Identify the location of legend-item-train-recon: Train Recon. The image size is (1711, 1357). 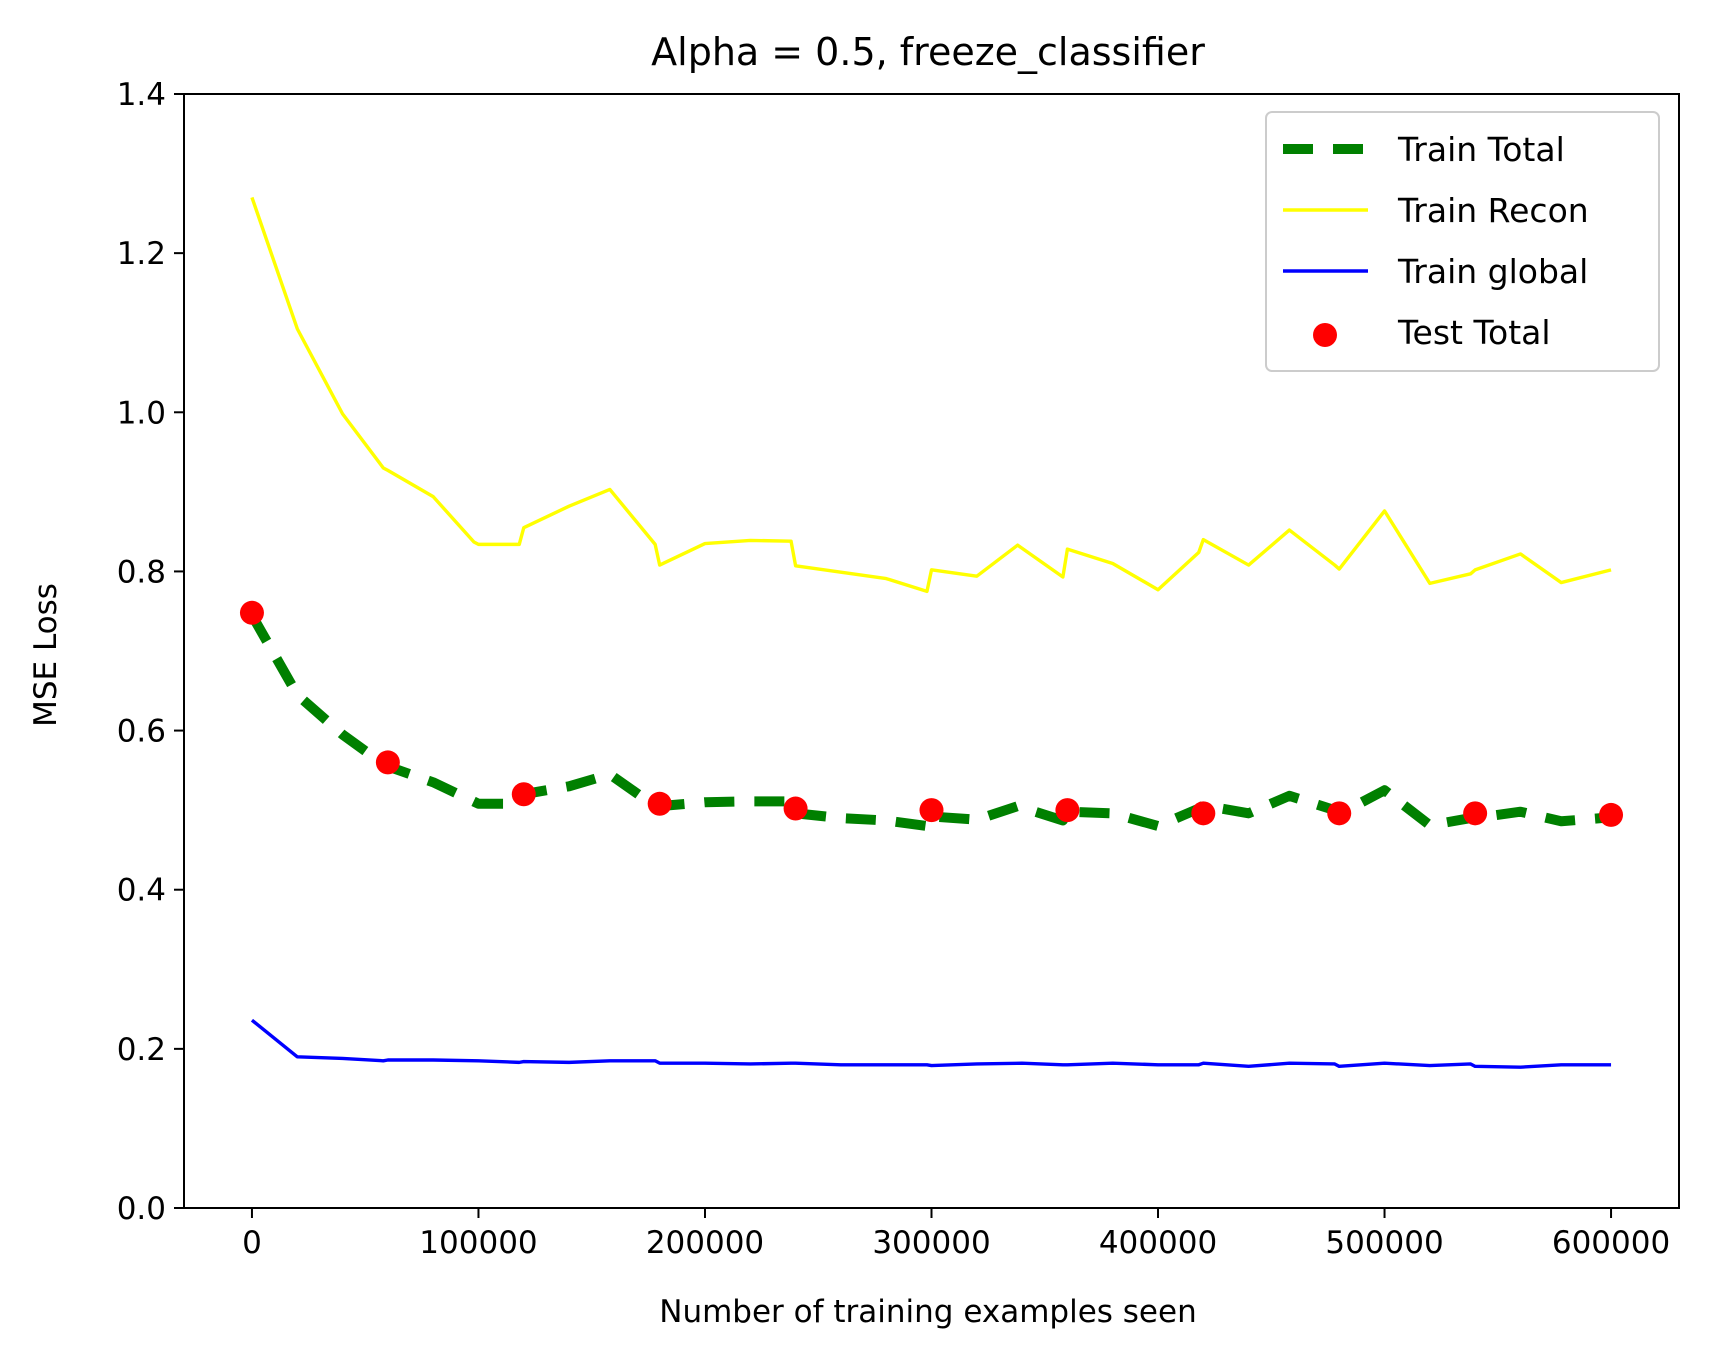
(1436, 210).